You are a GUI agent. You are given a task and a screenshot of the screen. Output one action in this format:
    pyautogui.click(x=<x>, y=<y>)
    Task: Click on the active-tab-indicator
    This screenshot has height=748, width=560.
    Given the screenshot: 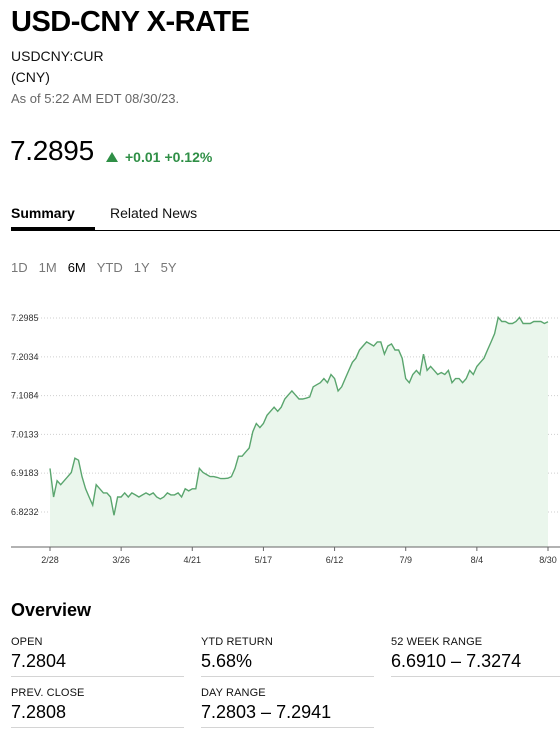 What is the action you would take?
    pyautogui.click(x=53, y=228)
    